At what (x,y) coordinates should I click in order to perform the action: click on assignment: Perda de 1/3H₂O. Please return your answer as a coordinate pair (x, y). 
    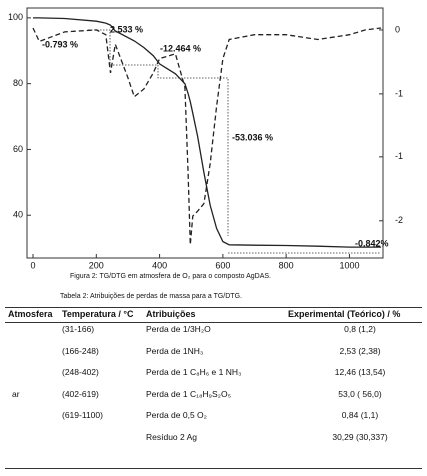
    Looking at the image, I should click on (178, 329).